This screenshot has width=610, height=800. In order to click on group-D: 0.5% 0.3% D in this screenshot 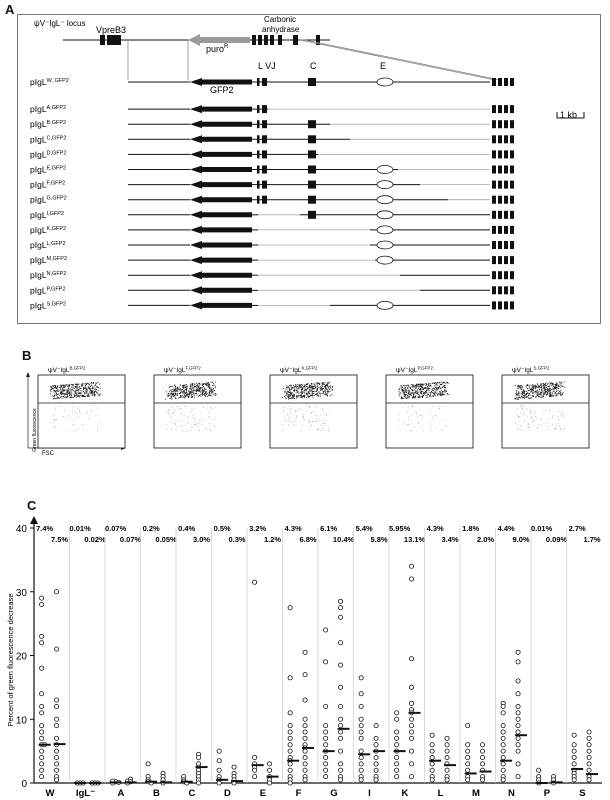, I will do `click(228, 661)`.